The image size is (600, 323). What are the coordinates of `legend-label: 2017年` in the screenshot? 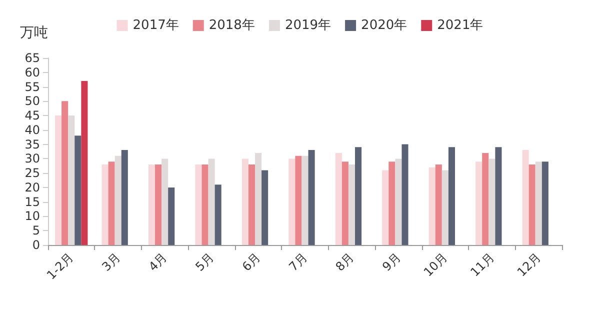 It's located at (155, 25).